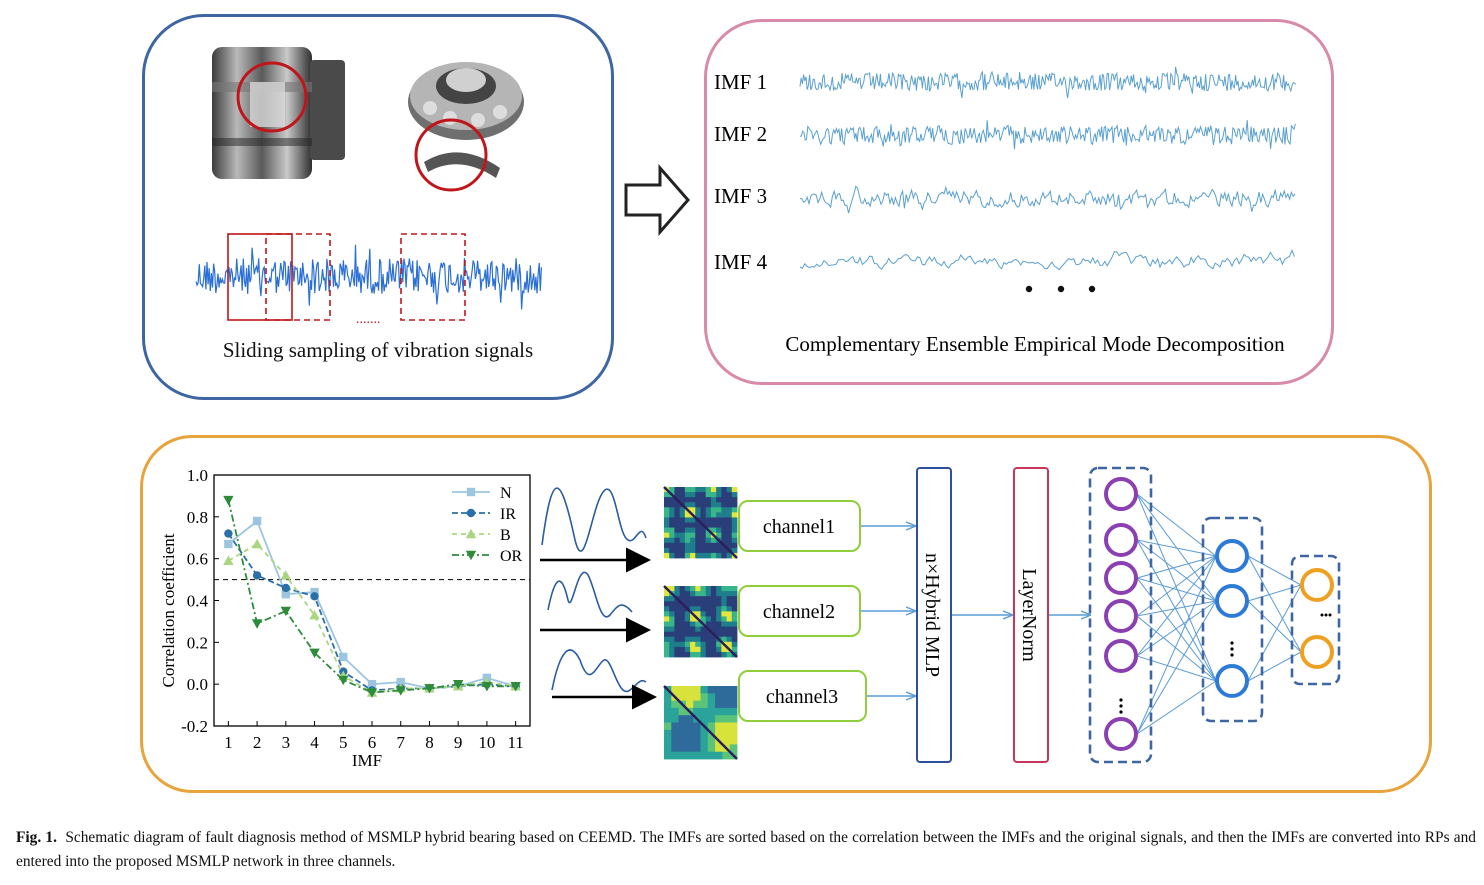  What do you see at coordinates (1330, 615) in the screenshot?
I see `output-ellipsis-dot` at bounding box center [1330, 615].